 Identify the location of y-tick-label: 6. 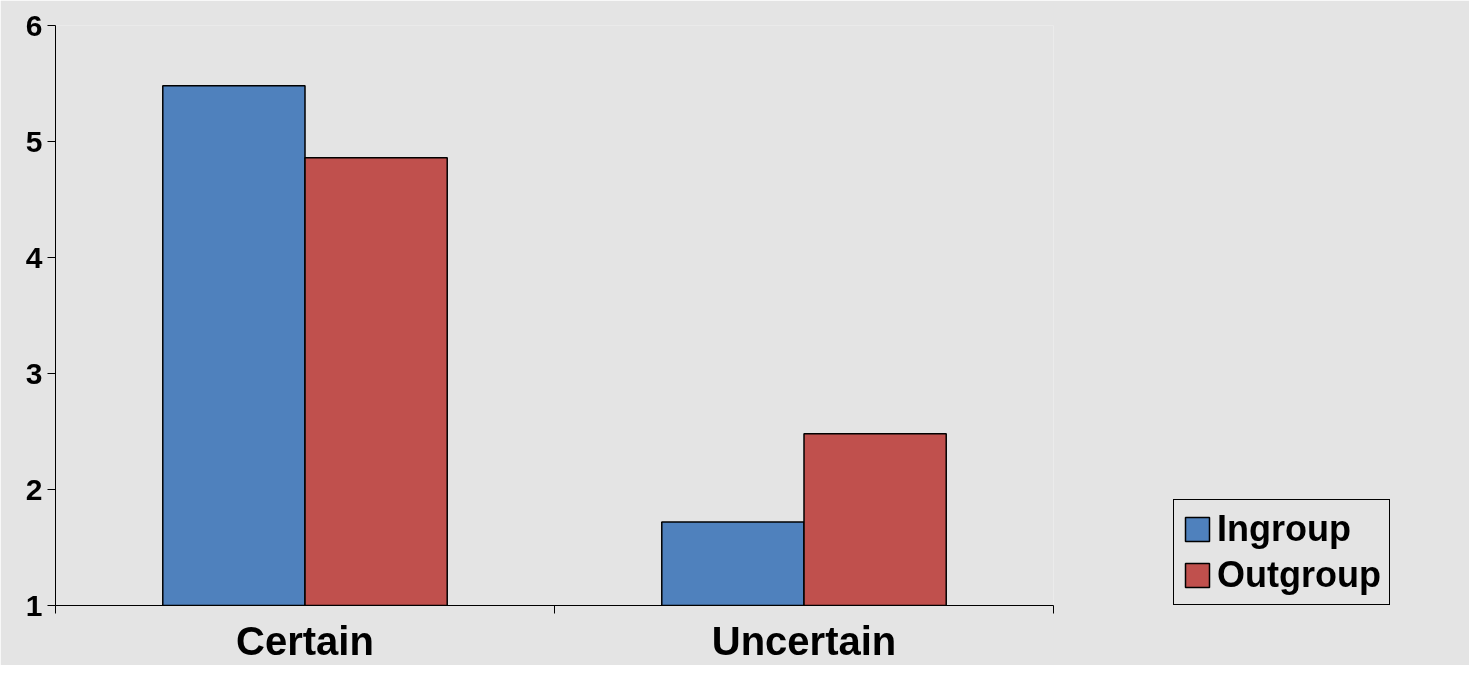
(34, 25).